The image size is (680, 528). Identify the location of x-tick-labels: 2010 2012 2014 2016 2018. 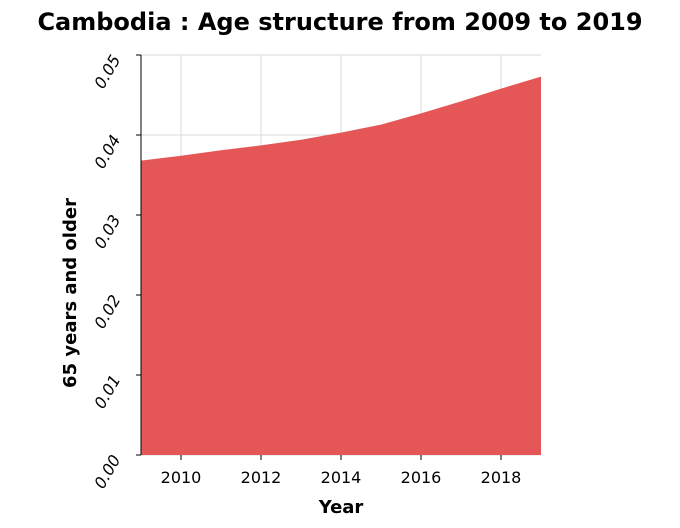
(341, 477).